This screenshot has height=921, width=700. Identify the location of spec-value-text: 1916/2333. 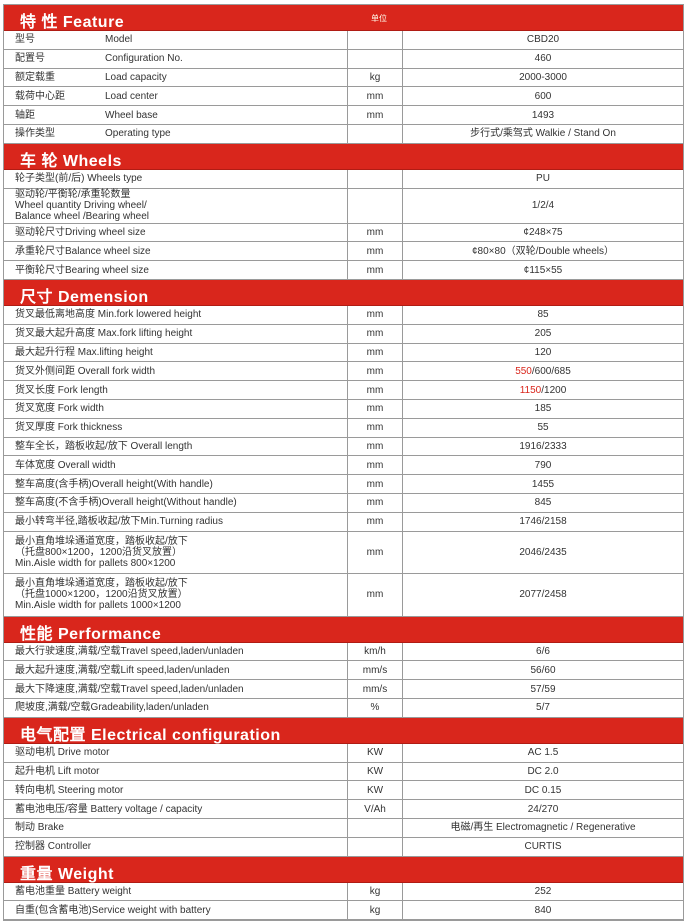
(543, 446).